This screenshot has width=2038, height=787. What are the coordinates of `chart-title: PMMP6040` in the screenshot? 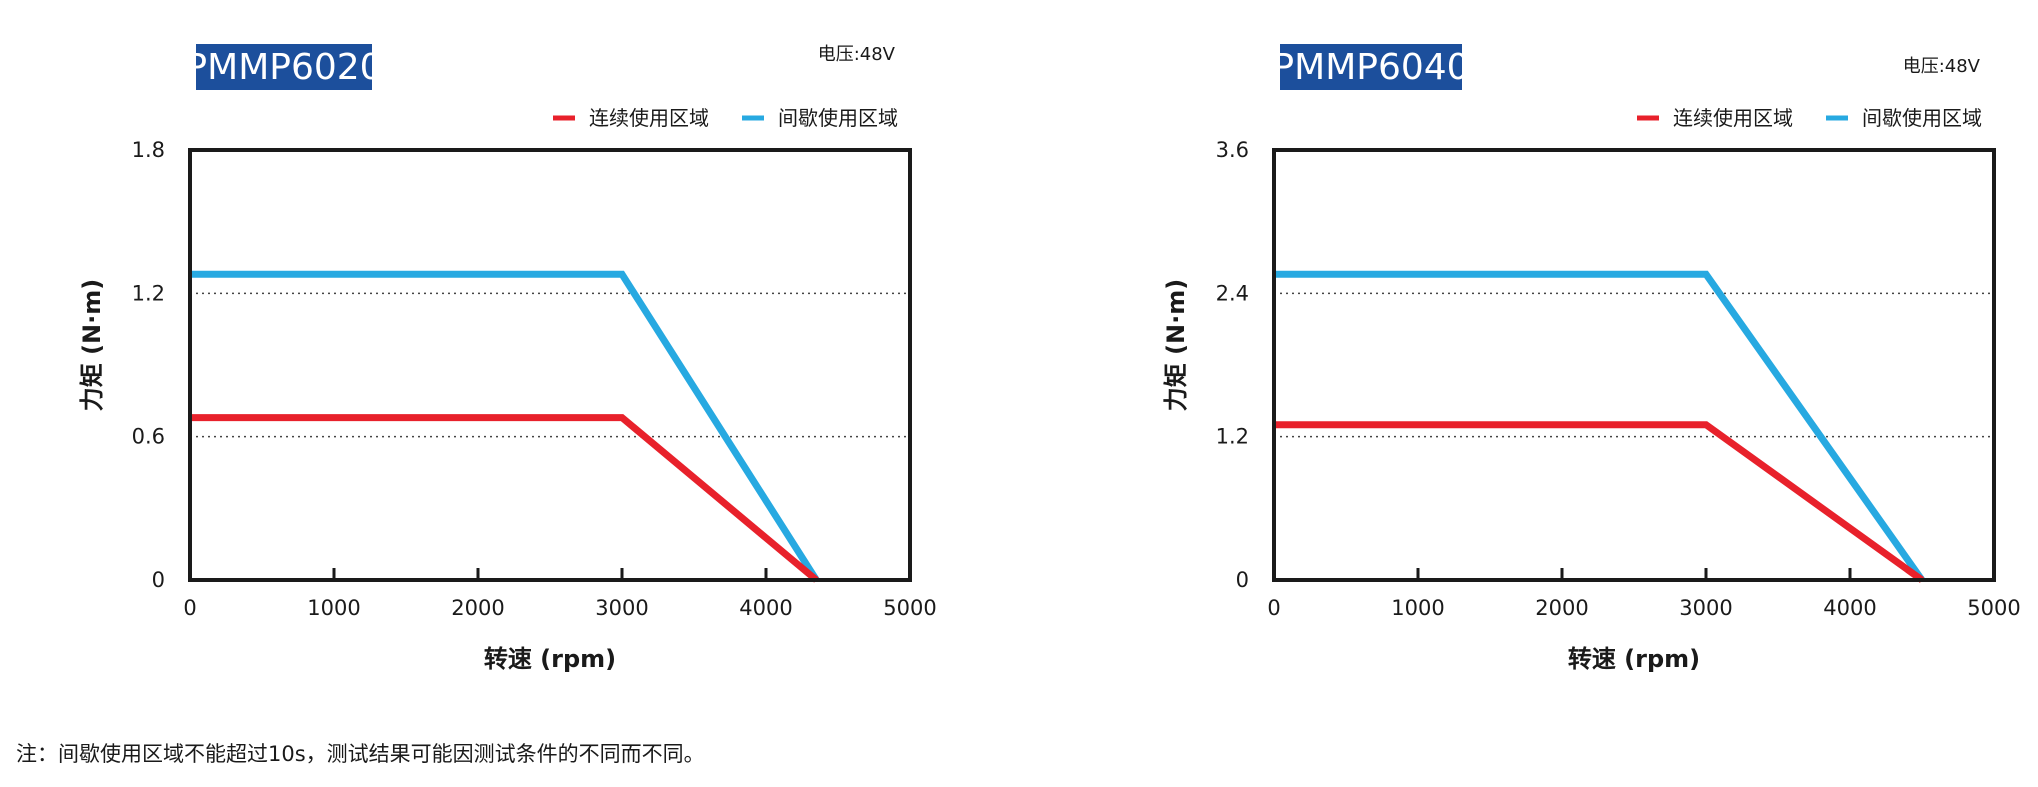 It's located at (1370, 67).